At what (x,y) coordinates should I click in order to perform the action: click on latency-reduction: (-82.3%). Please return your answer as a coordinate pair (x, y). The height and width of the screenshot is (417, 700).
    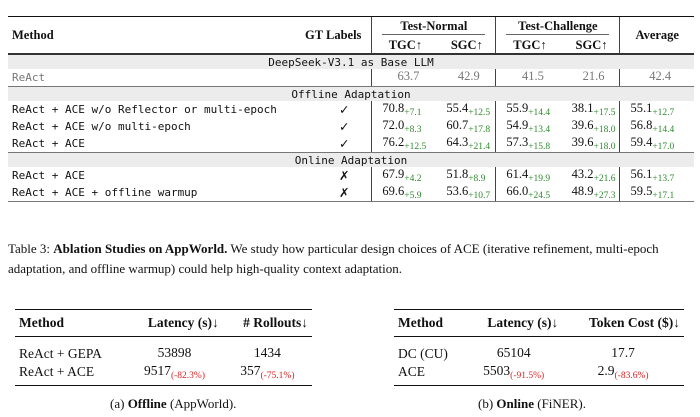
    Looking at the image, I should click on (187, 376).